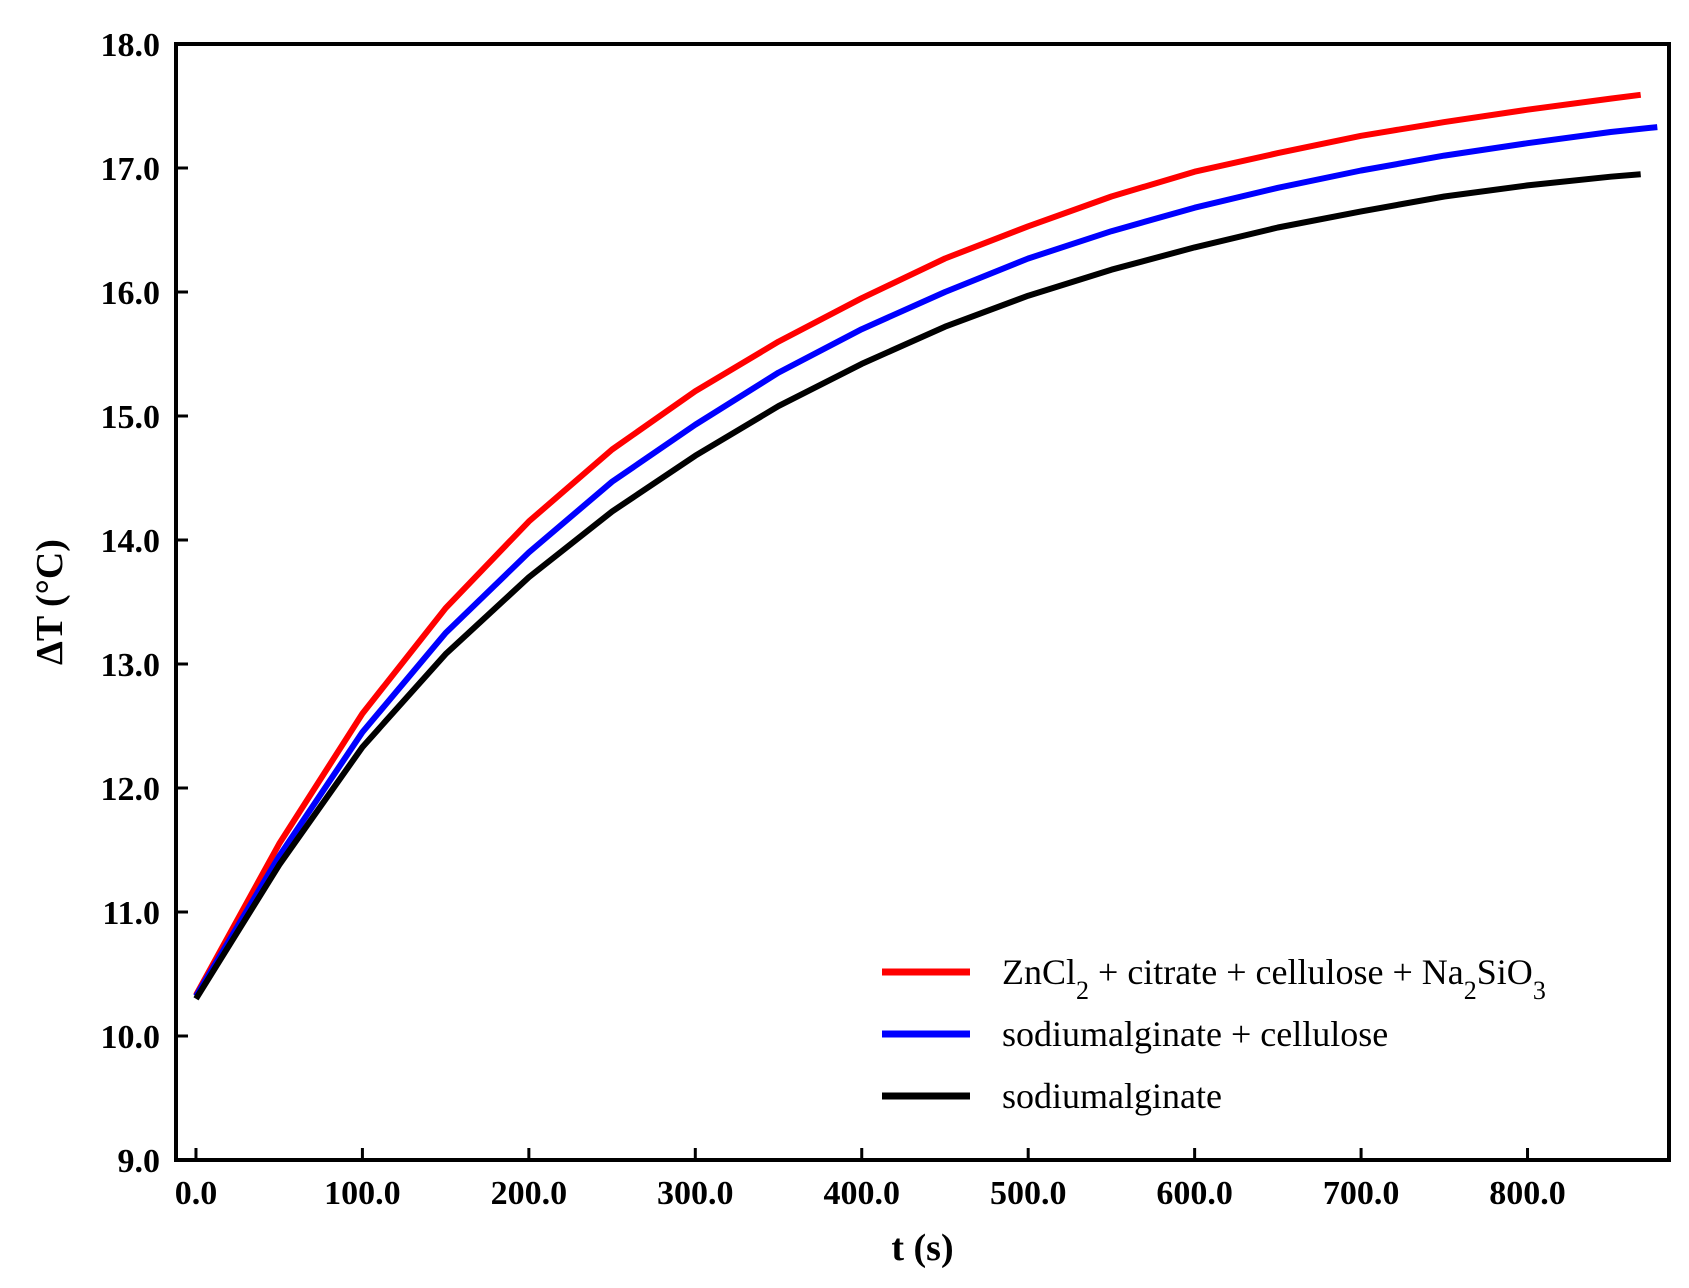 The height and width of the screenshot is (1288, 1689). What do you see at coordinates (139, 1161) in the screenshot?
I see `y-tick-label: 9.0` at bounding box center [139, 1161].